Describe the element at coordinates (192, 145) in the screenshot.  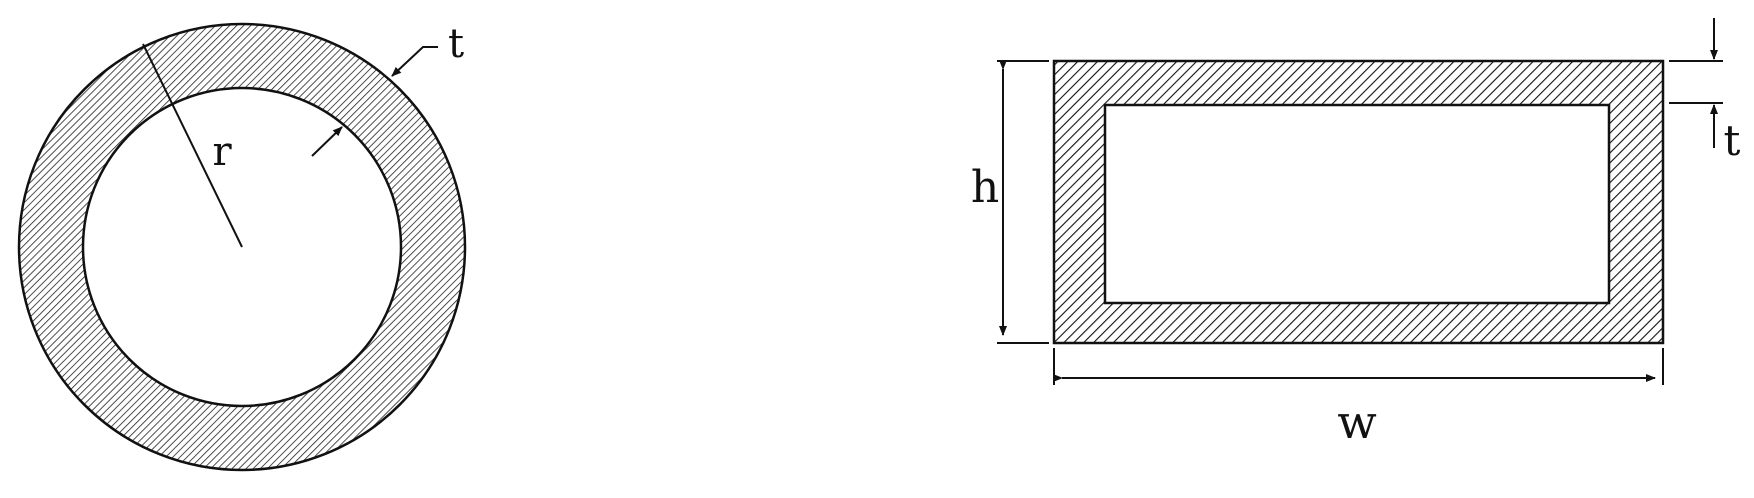
I see `radius-line` at that location.